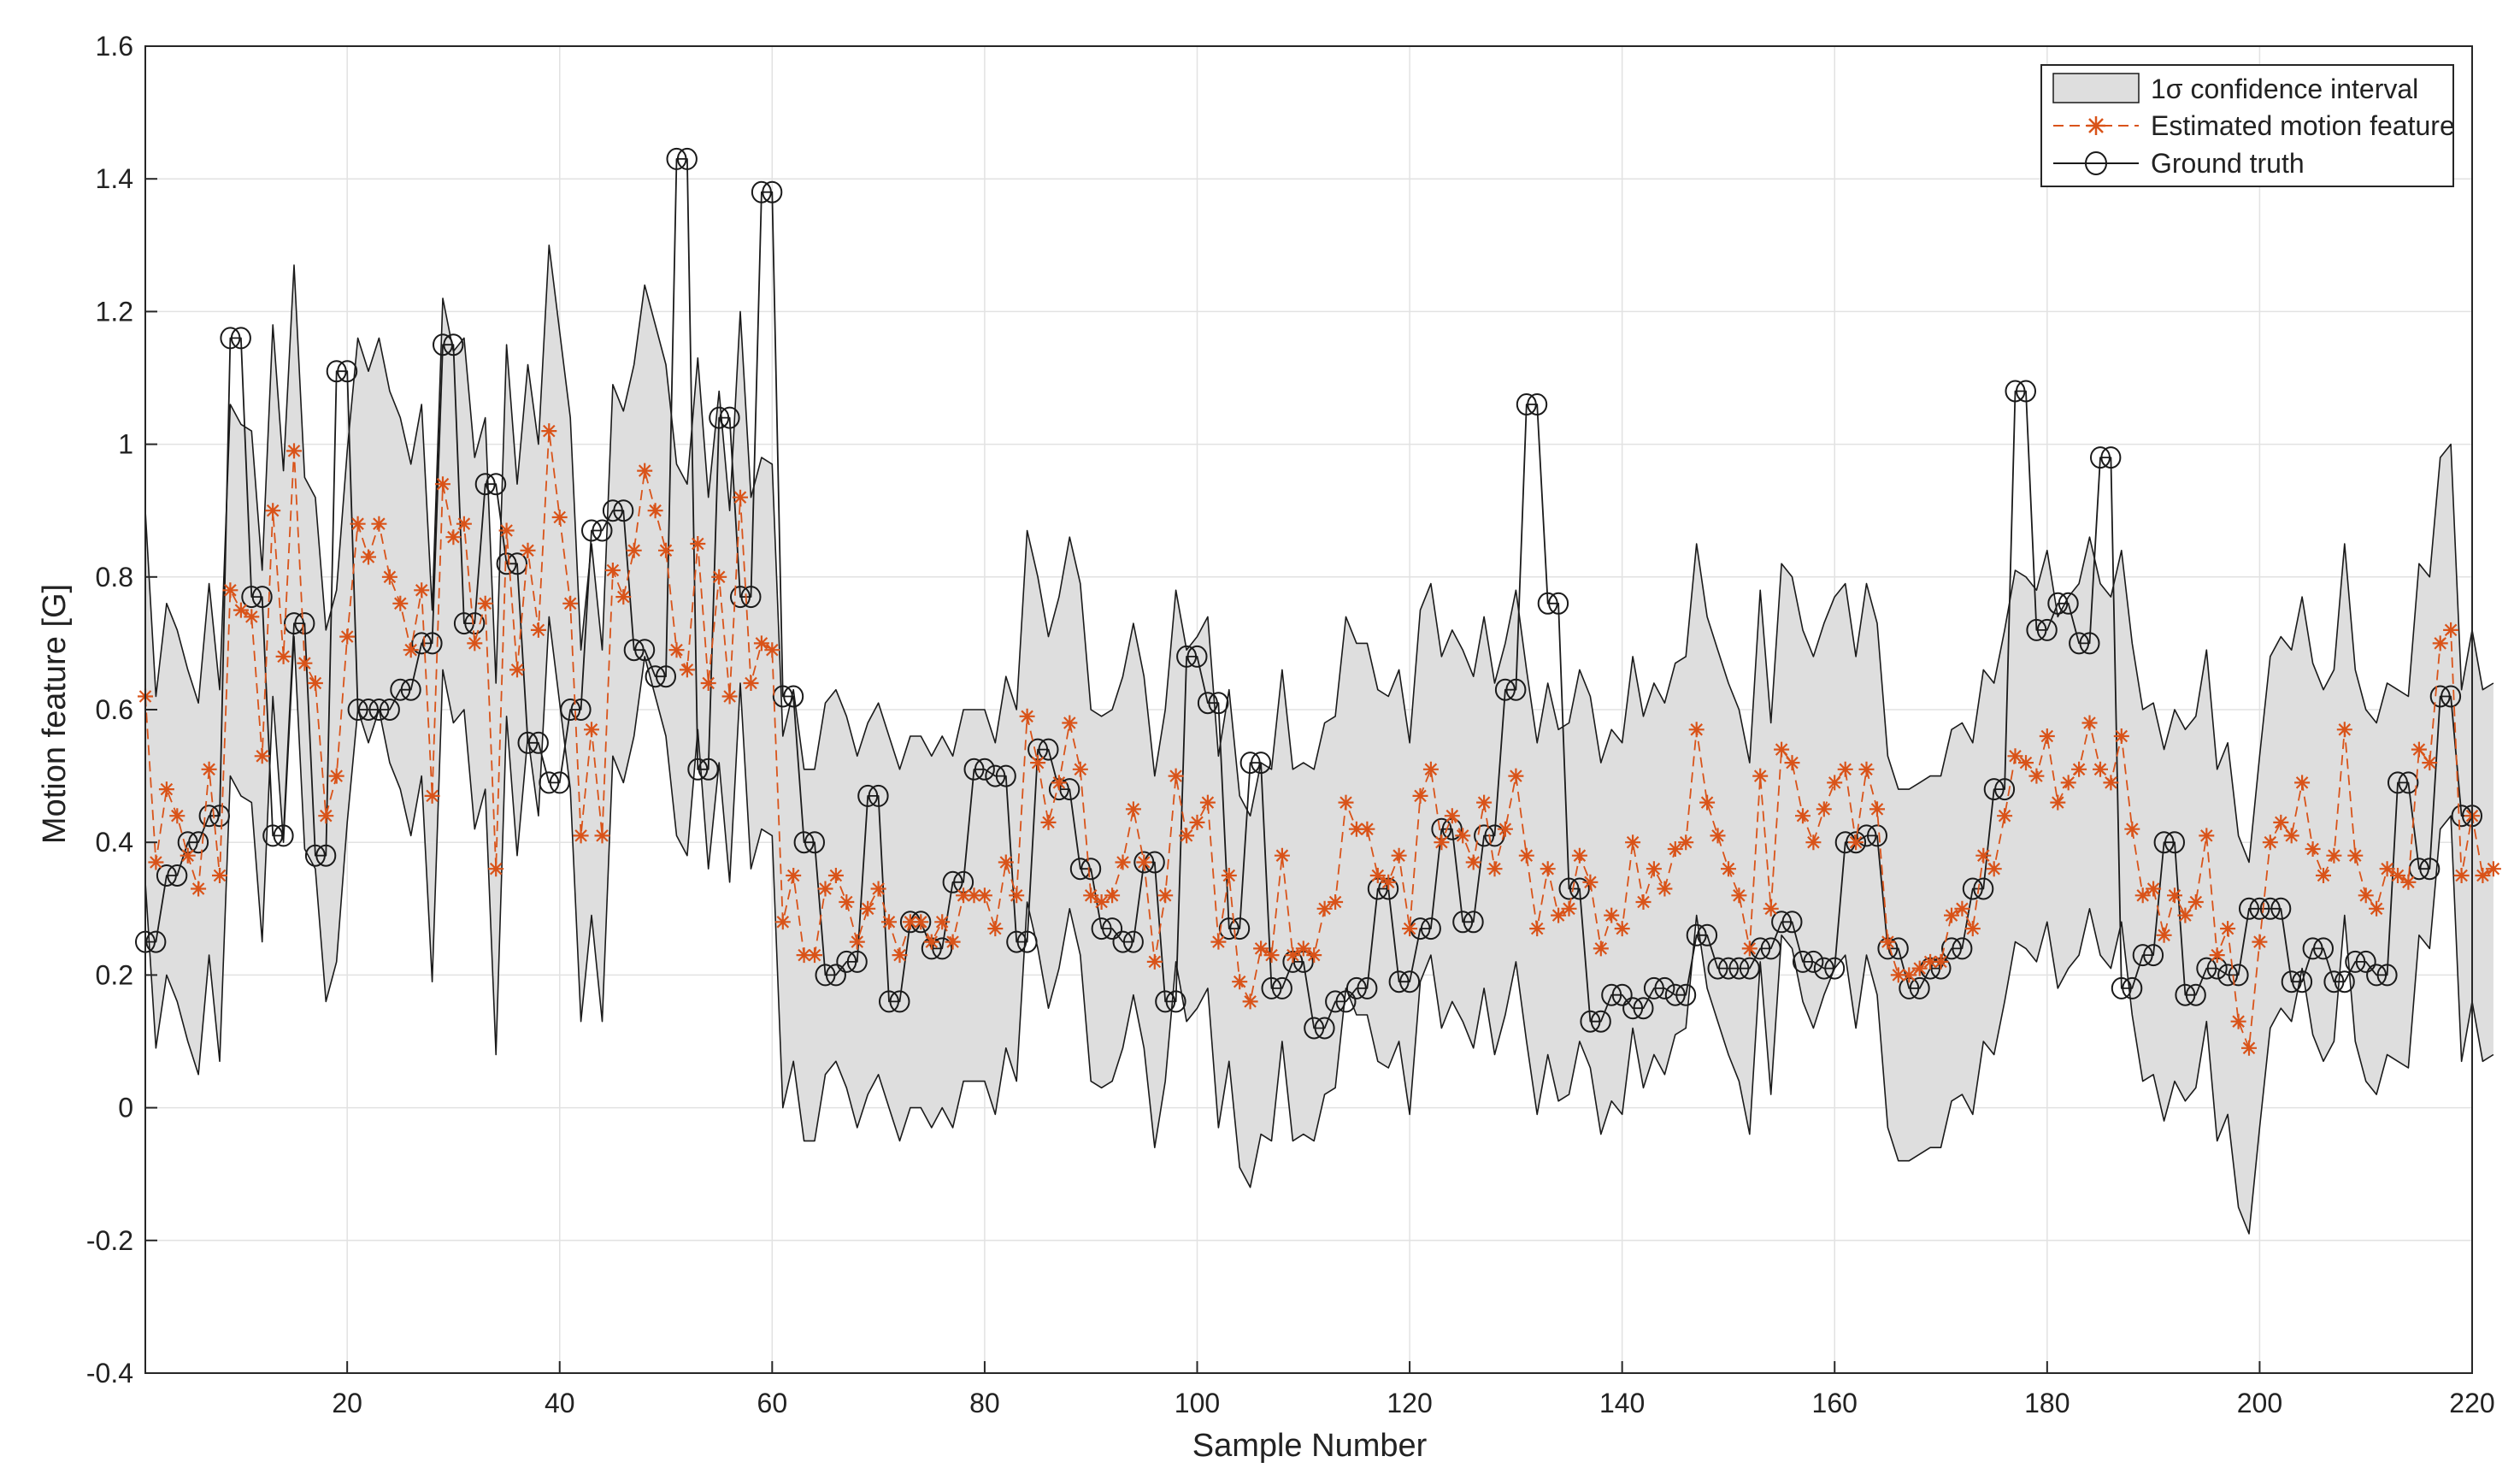  What do you see at coordinates (109, 1374) in the screenshot?
I see `y-tick-label: -0.4` at bounding box center [109, 1374].